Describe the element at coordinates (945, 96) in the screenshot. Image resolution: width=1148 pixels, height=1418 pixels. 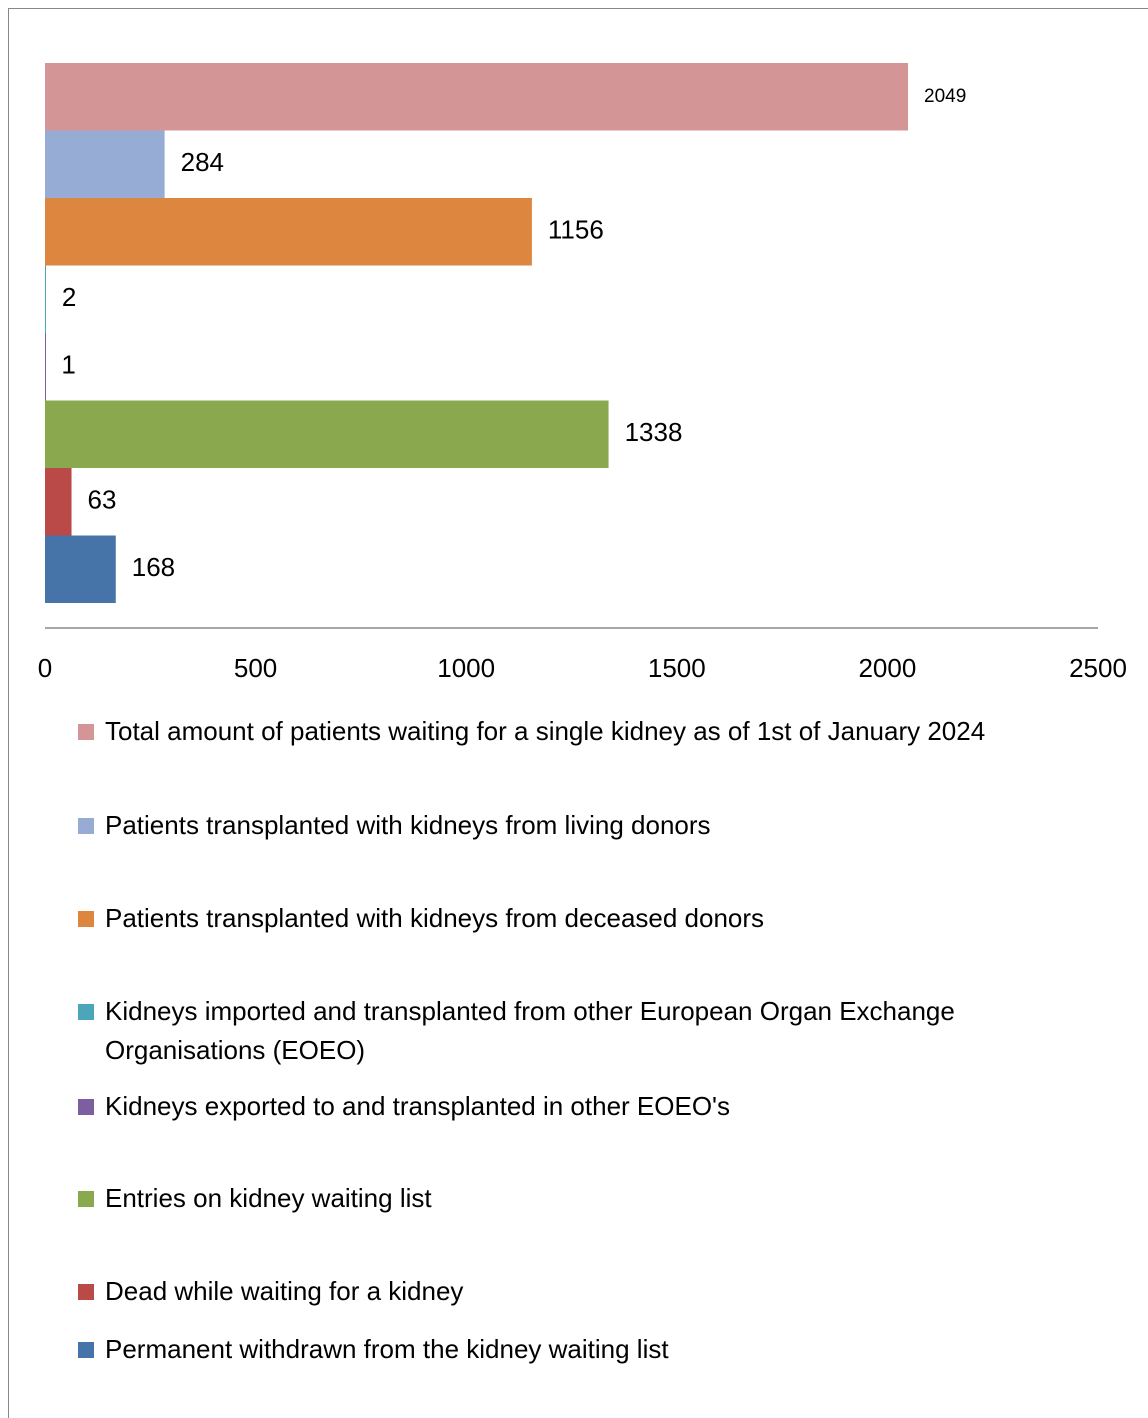
I see `data-label: 2049` at that location.